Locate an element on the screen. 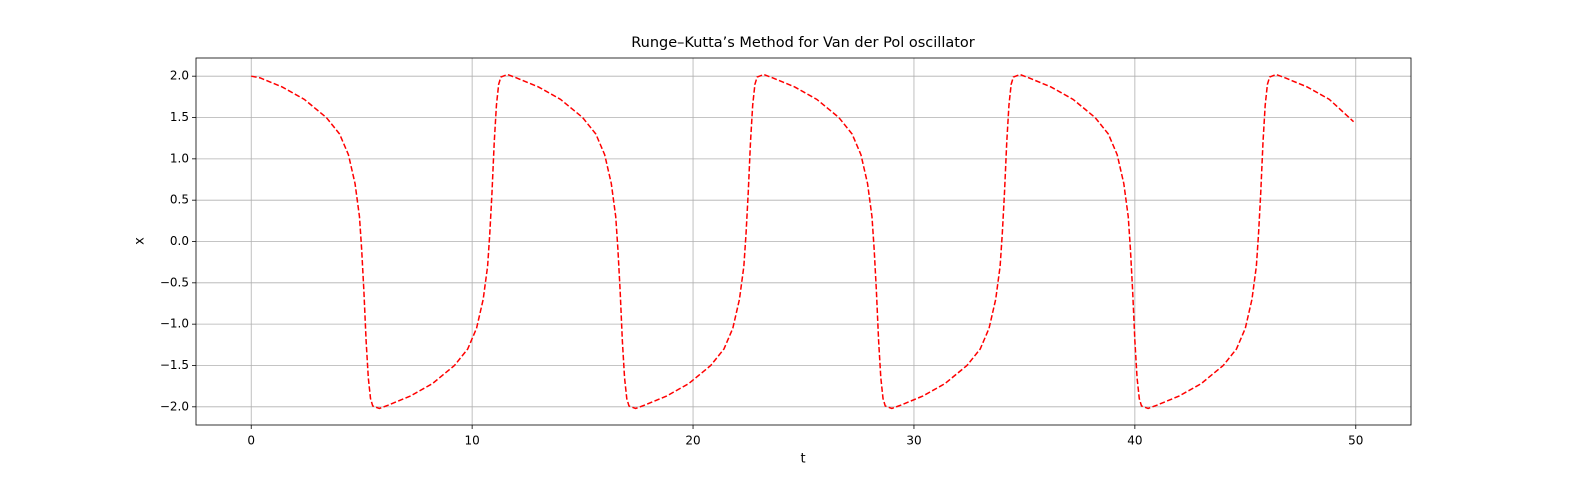 Image resolution: width=1578 pixels, height=480 pixels. x-tick-label: 40 is located at coordinates (1134, 441).